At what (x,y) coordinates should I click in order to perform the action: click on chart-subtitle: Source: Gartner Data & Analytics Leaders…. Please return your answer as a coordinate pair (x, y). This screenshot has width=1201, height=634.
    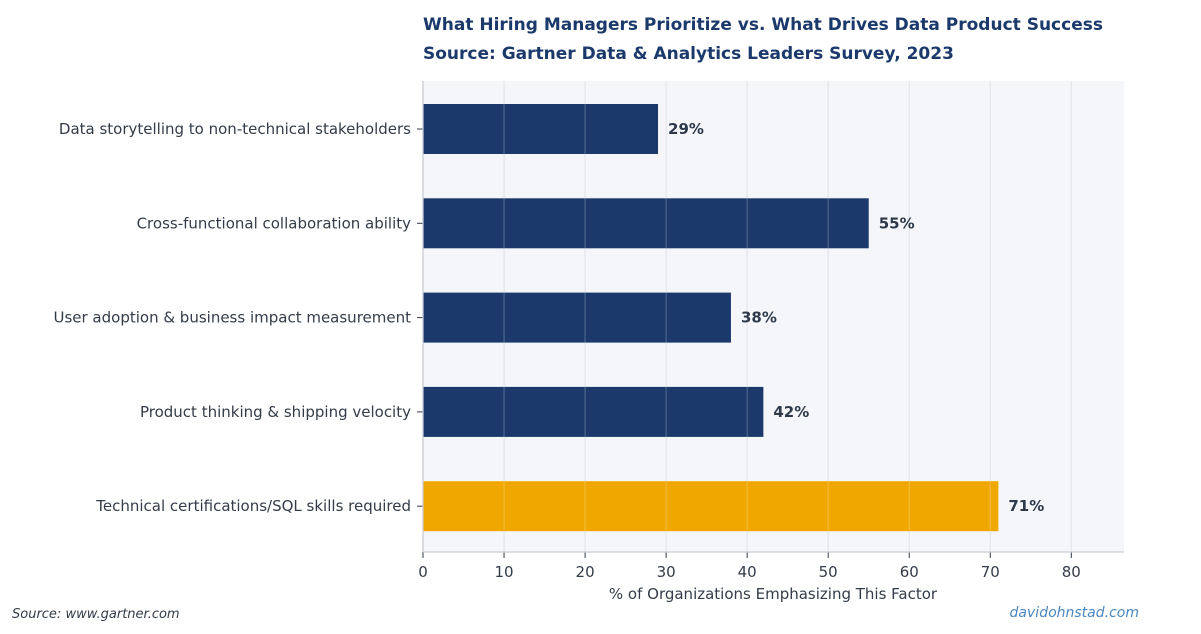
    Looking at the image, I should click on (688, 54).